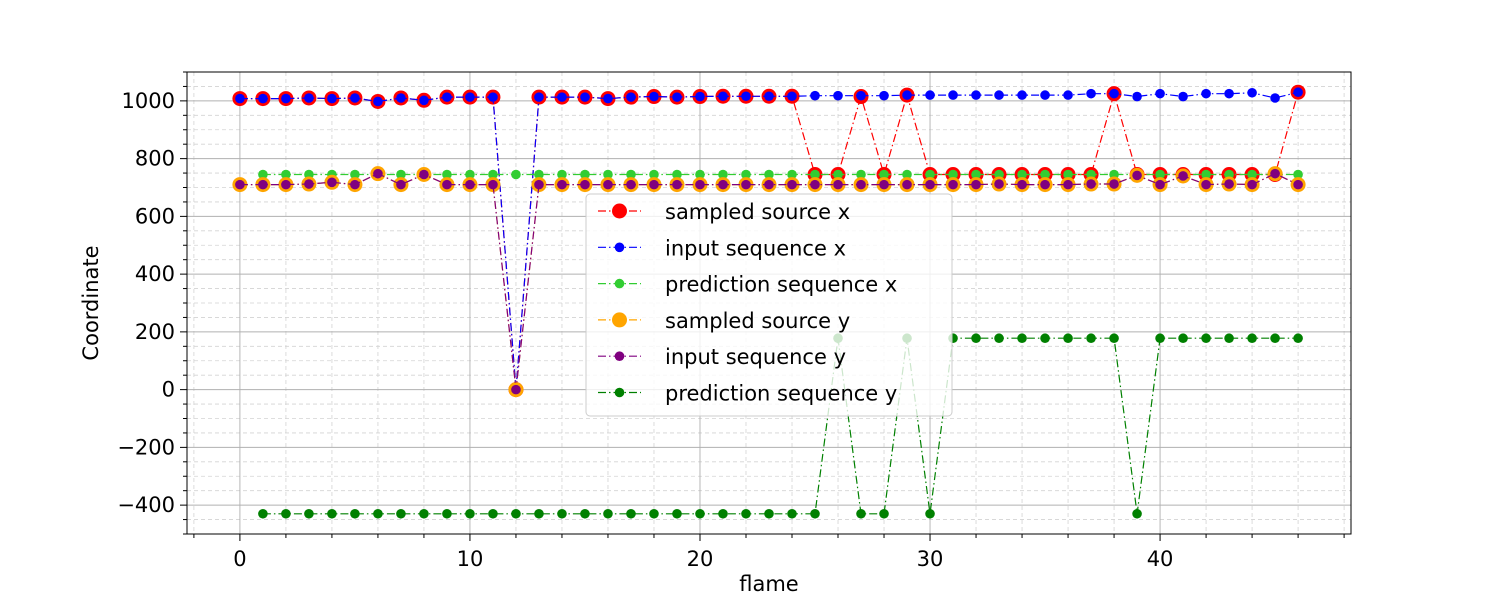  What do you see at coordinates (1160, 559) in the screenshot?
I see `x-tick-label: 40` at bounding box center [1160, 559].